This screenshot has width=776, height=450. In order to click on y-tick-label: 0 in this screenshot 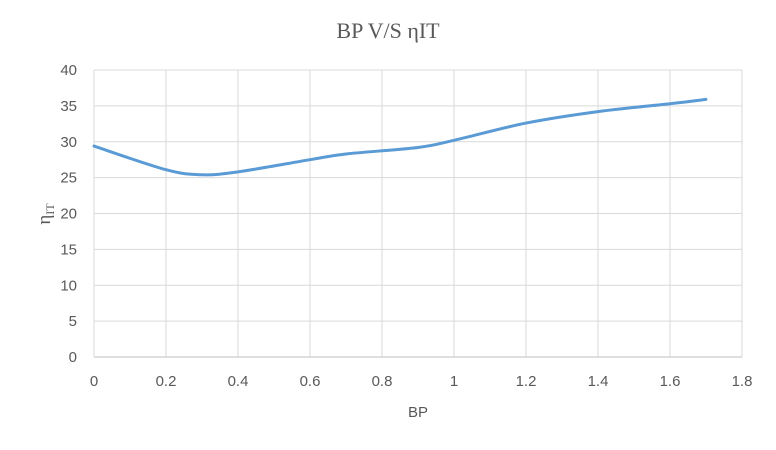, I will do `click(73, 357)`.